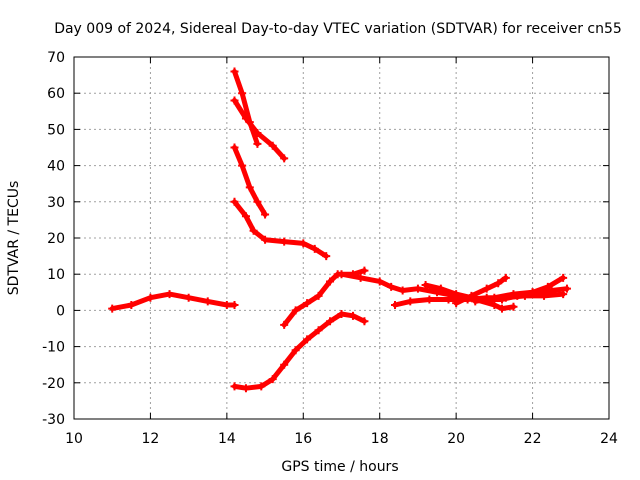  I want to click on y-tick-label: -20, so click(53, 384).